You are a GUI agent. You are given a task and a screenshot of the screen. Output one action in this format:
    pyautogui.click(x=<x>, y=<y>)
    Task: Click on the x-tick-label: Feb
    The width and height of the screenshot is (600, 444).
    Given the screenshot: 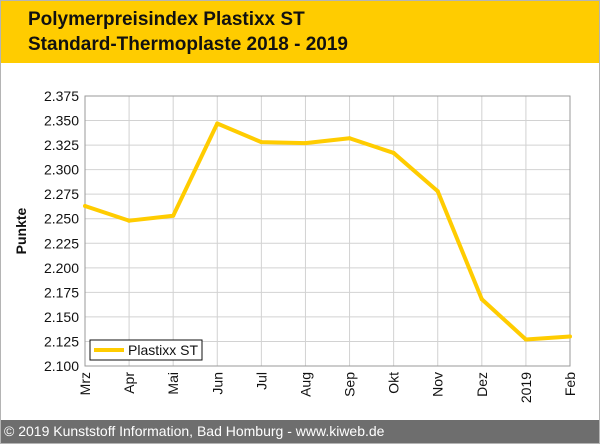 What is the action you would take?
    pyautogui.click(x=570, y=384)
    